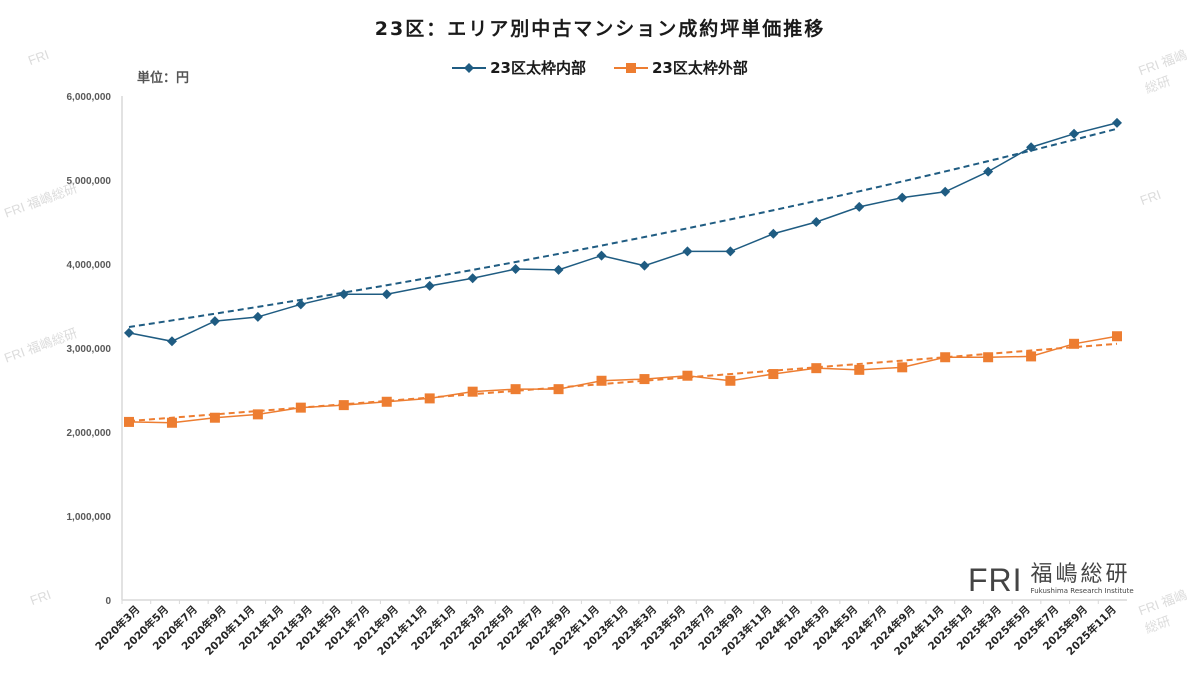 This screenshot has height=675, width=1200. I want to click on diamond-marker-icon, so click(469, 67).